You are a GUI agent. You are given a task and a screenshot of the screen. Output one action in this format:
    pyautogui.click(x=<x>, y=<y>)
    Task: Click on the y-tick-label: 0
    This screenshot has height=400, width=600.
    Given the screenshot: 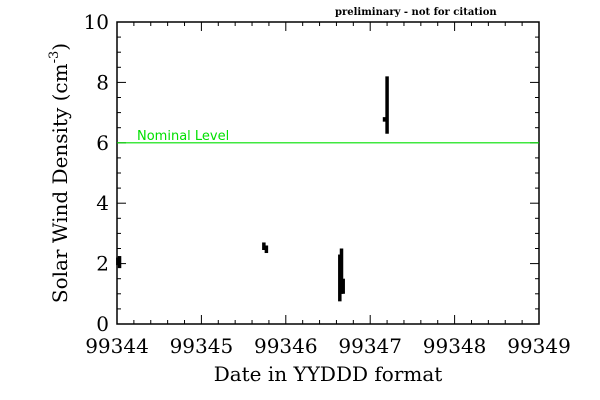 What is the action you would take?
    pyautogui.click(x=102, y=324)
    